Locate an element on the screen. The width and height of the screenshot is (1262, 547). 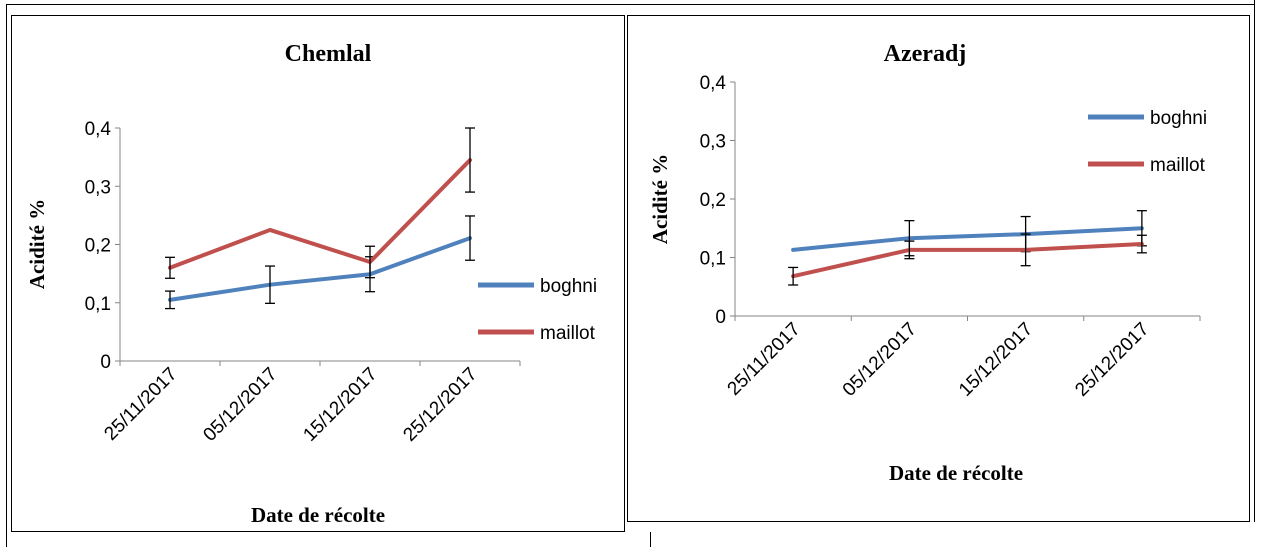
chart-title: Chemlal is located at coordinates (328, 54).